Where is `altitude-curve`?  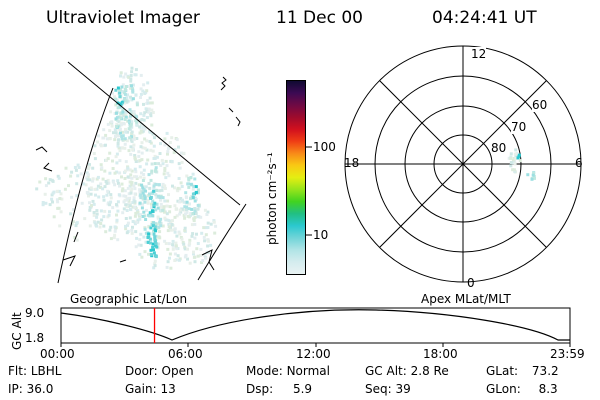
altitude-curve is located at coordinates (315, 325).